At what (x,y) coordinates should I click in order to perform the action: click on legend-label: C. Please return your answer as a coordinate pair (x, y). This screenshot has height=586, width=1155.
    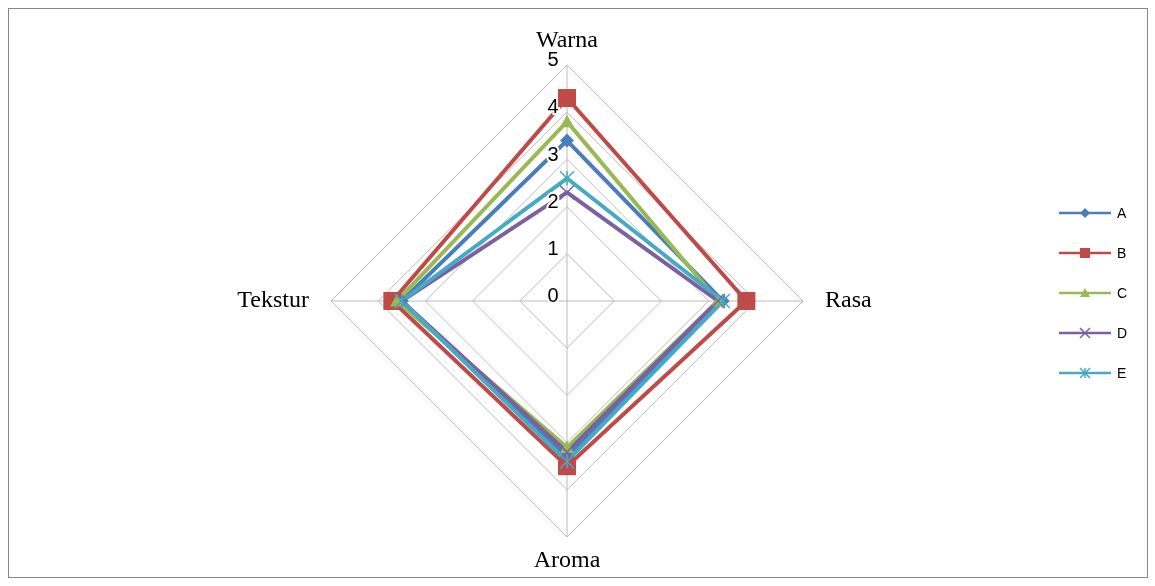
    Looking at the image, I should click on (1121, 293).